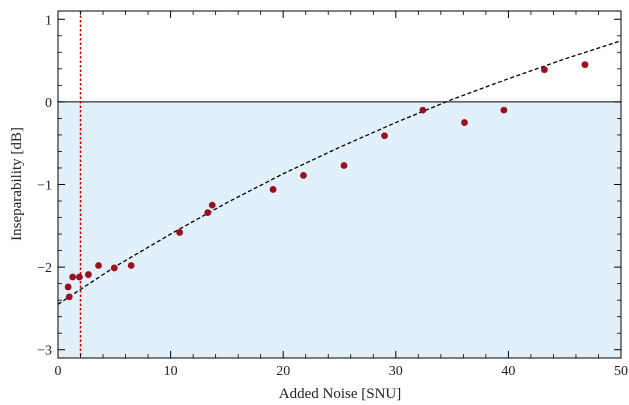 The width and height of the screenshot is (629, 405). Describe the element at coordinates (48, 20) in the screenshot. I see `y-tick-label: 1` at that location.